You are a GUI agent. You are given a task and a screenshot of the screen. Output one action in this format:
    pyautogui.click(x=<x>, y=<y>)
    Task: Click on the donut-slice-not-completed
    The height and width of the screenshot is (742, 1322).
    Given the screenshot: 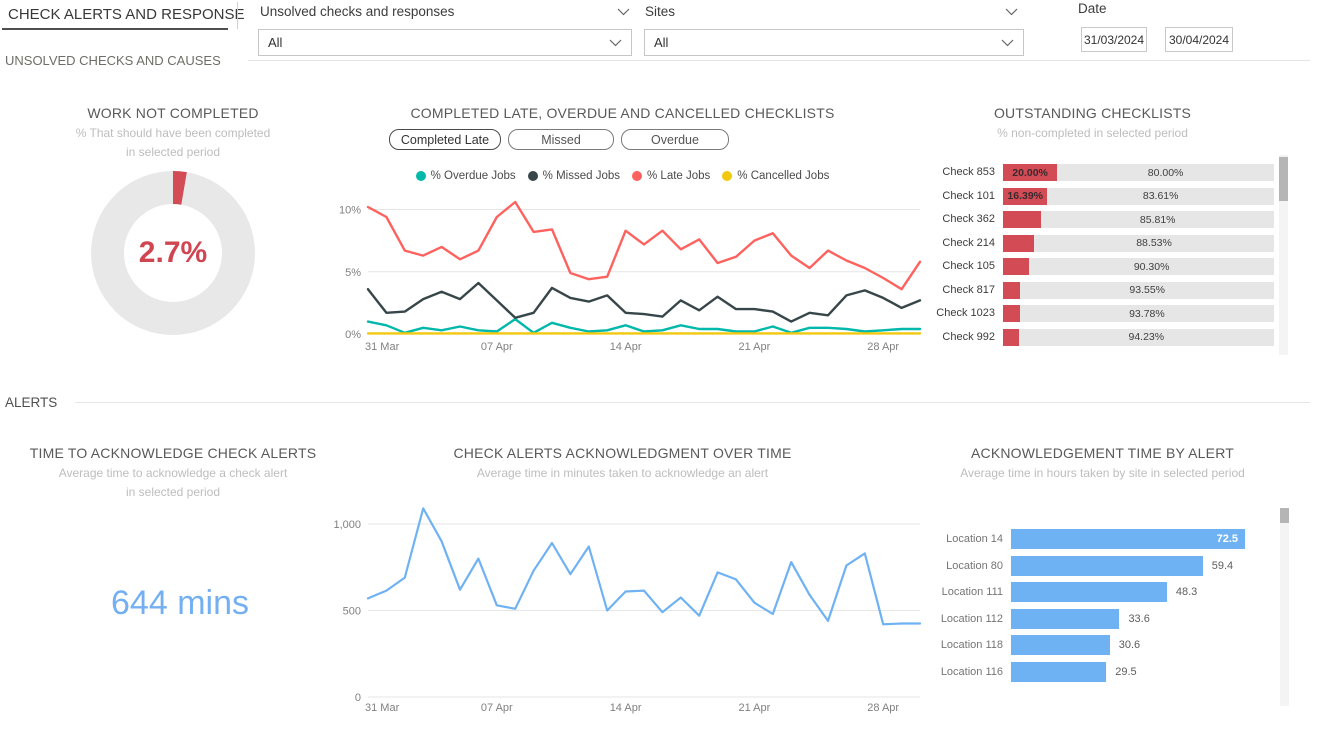 What is the action you would take?
    pyautogui.click(x=180, y=188)
    